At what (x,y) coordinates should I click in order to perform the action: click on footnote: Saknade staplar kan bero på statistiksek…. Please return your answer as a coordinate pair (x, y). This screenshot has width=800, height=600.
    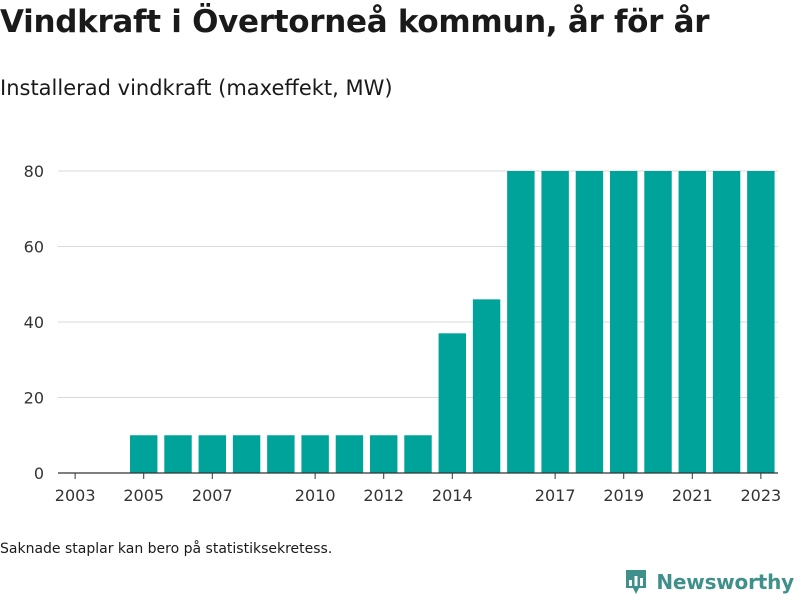
    Looking at the image, I should click on (166, 549).